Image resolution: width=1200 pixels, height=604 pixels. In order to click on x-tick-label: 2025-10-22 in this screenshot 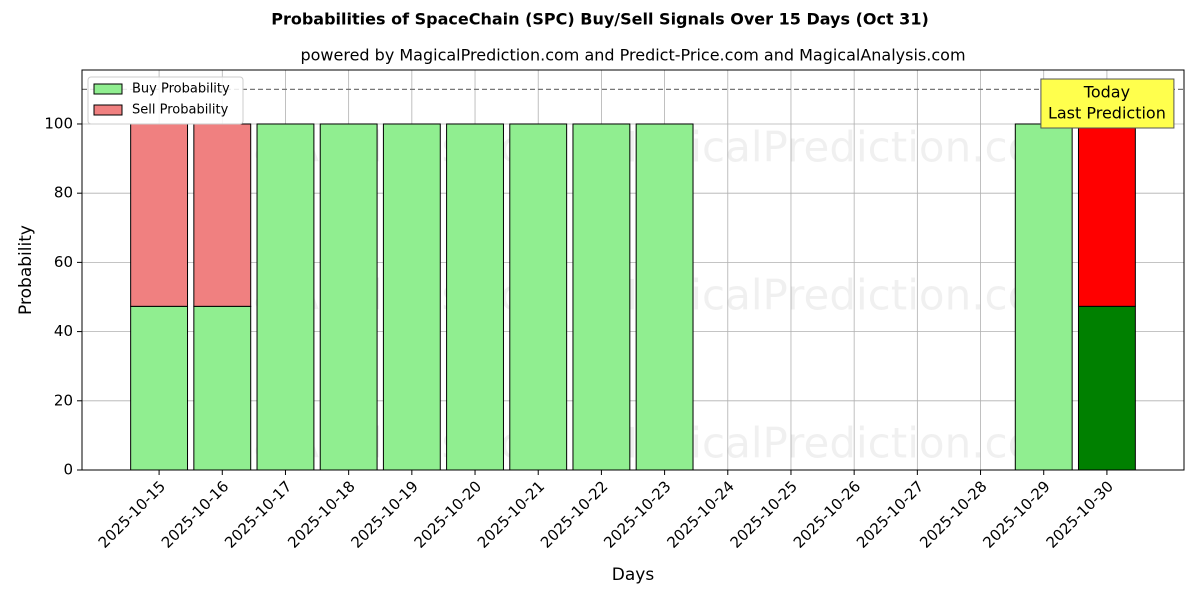, I will do `click(574, 514)`.